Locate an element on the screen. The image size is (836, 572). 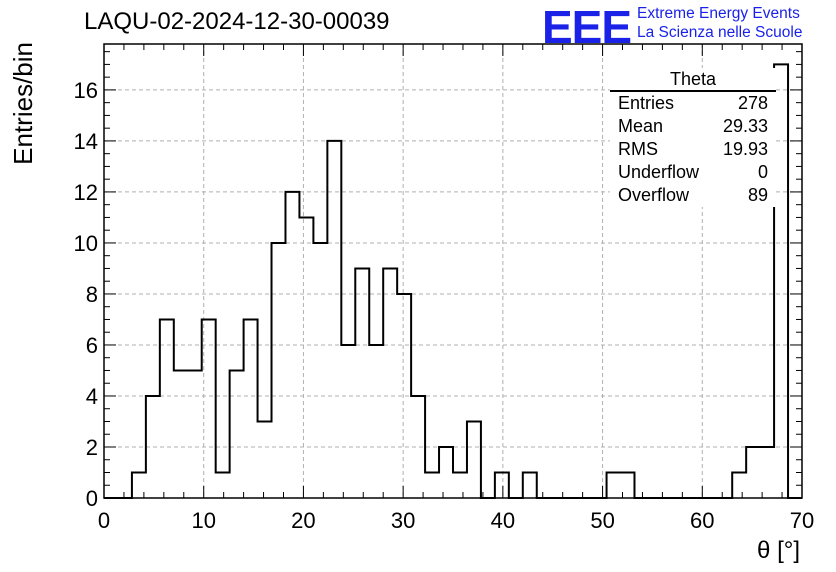
y-tick-label: 8 is located at coordinates (92, 294).